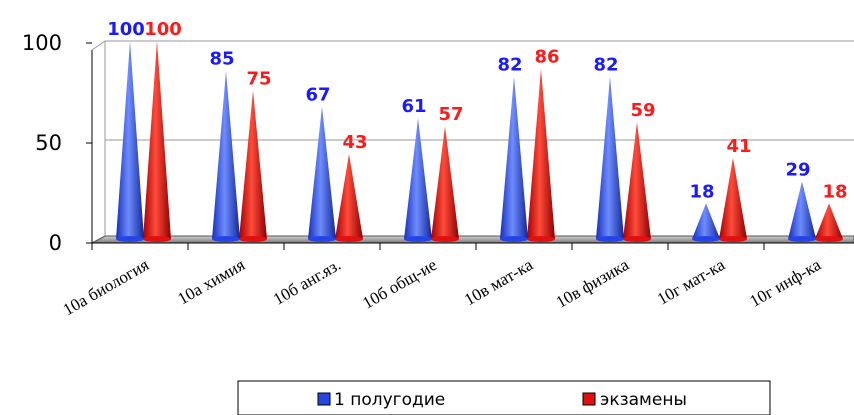  I want to click on data-label: 85, so click(221, 59).